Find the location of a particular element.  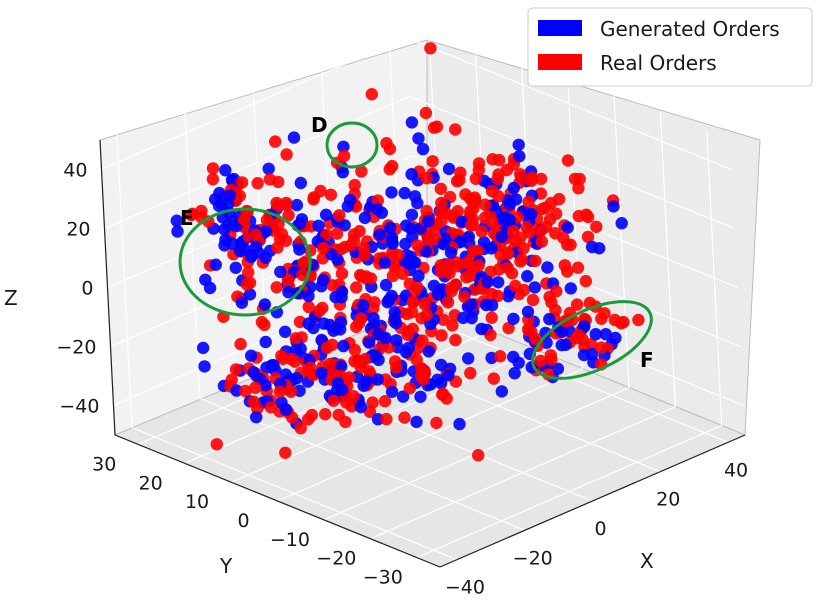

z-tick-label: 40 is located at coordinates (75, 171).